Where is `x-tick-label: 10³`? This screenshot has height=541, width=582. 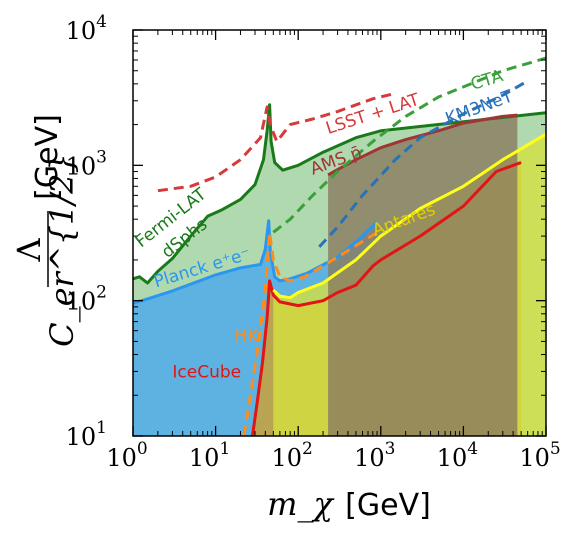 x-tick-label: 10³ is located at coordinates (374, 455).